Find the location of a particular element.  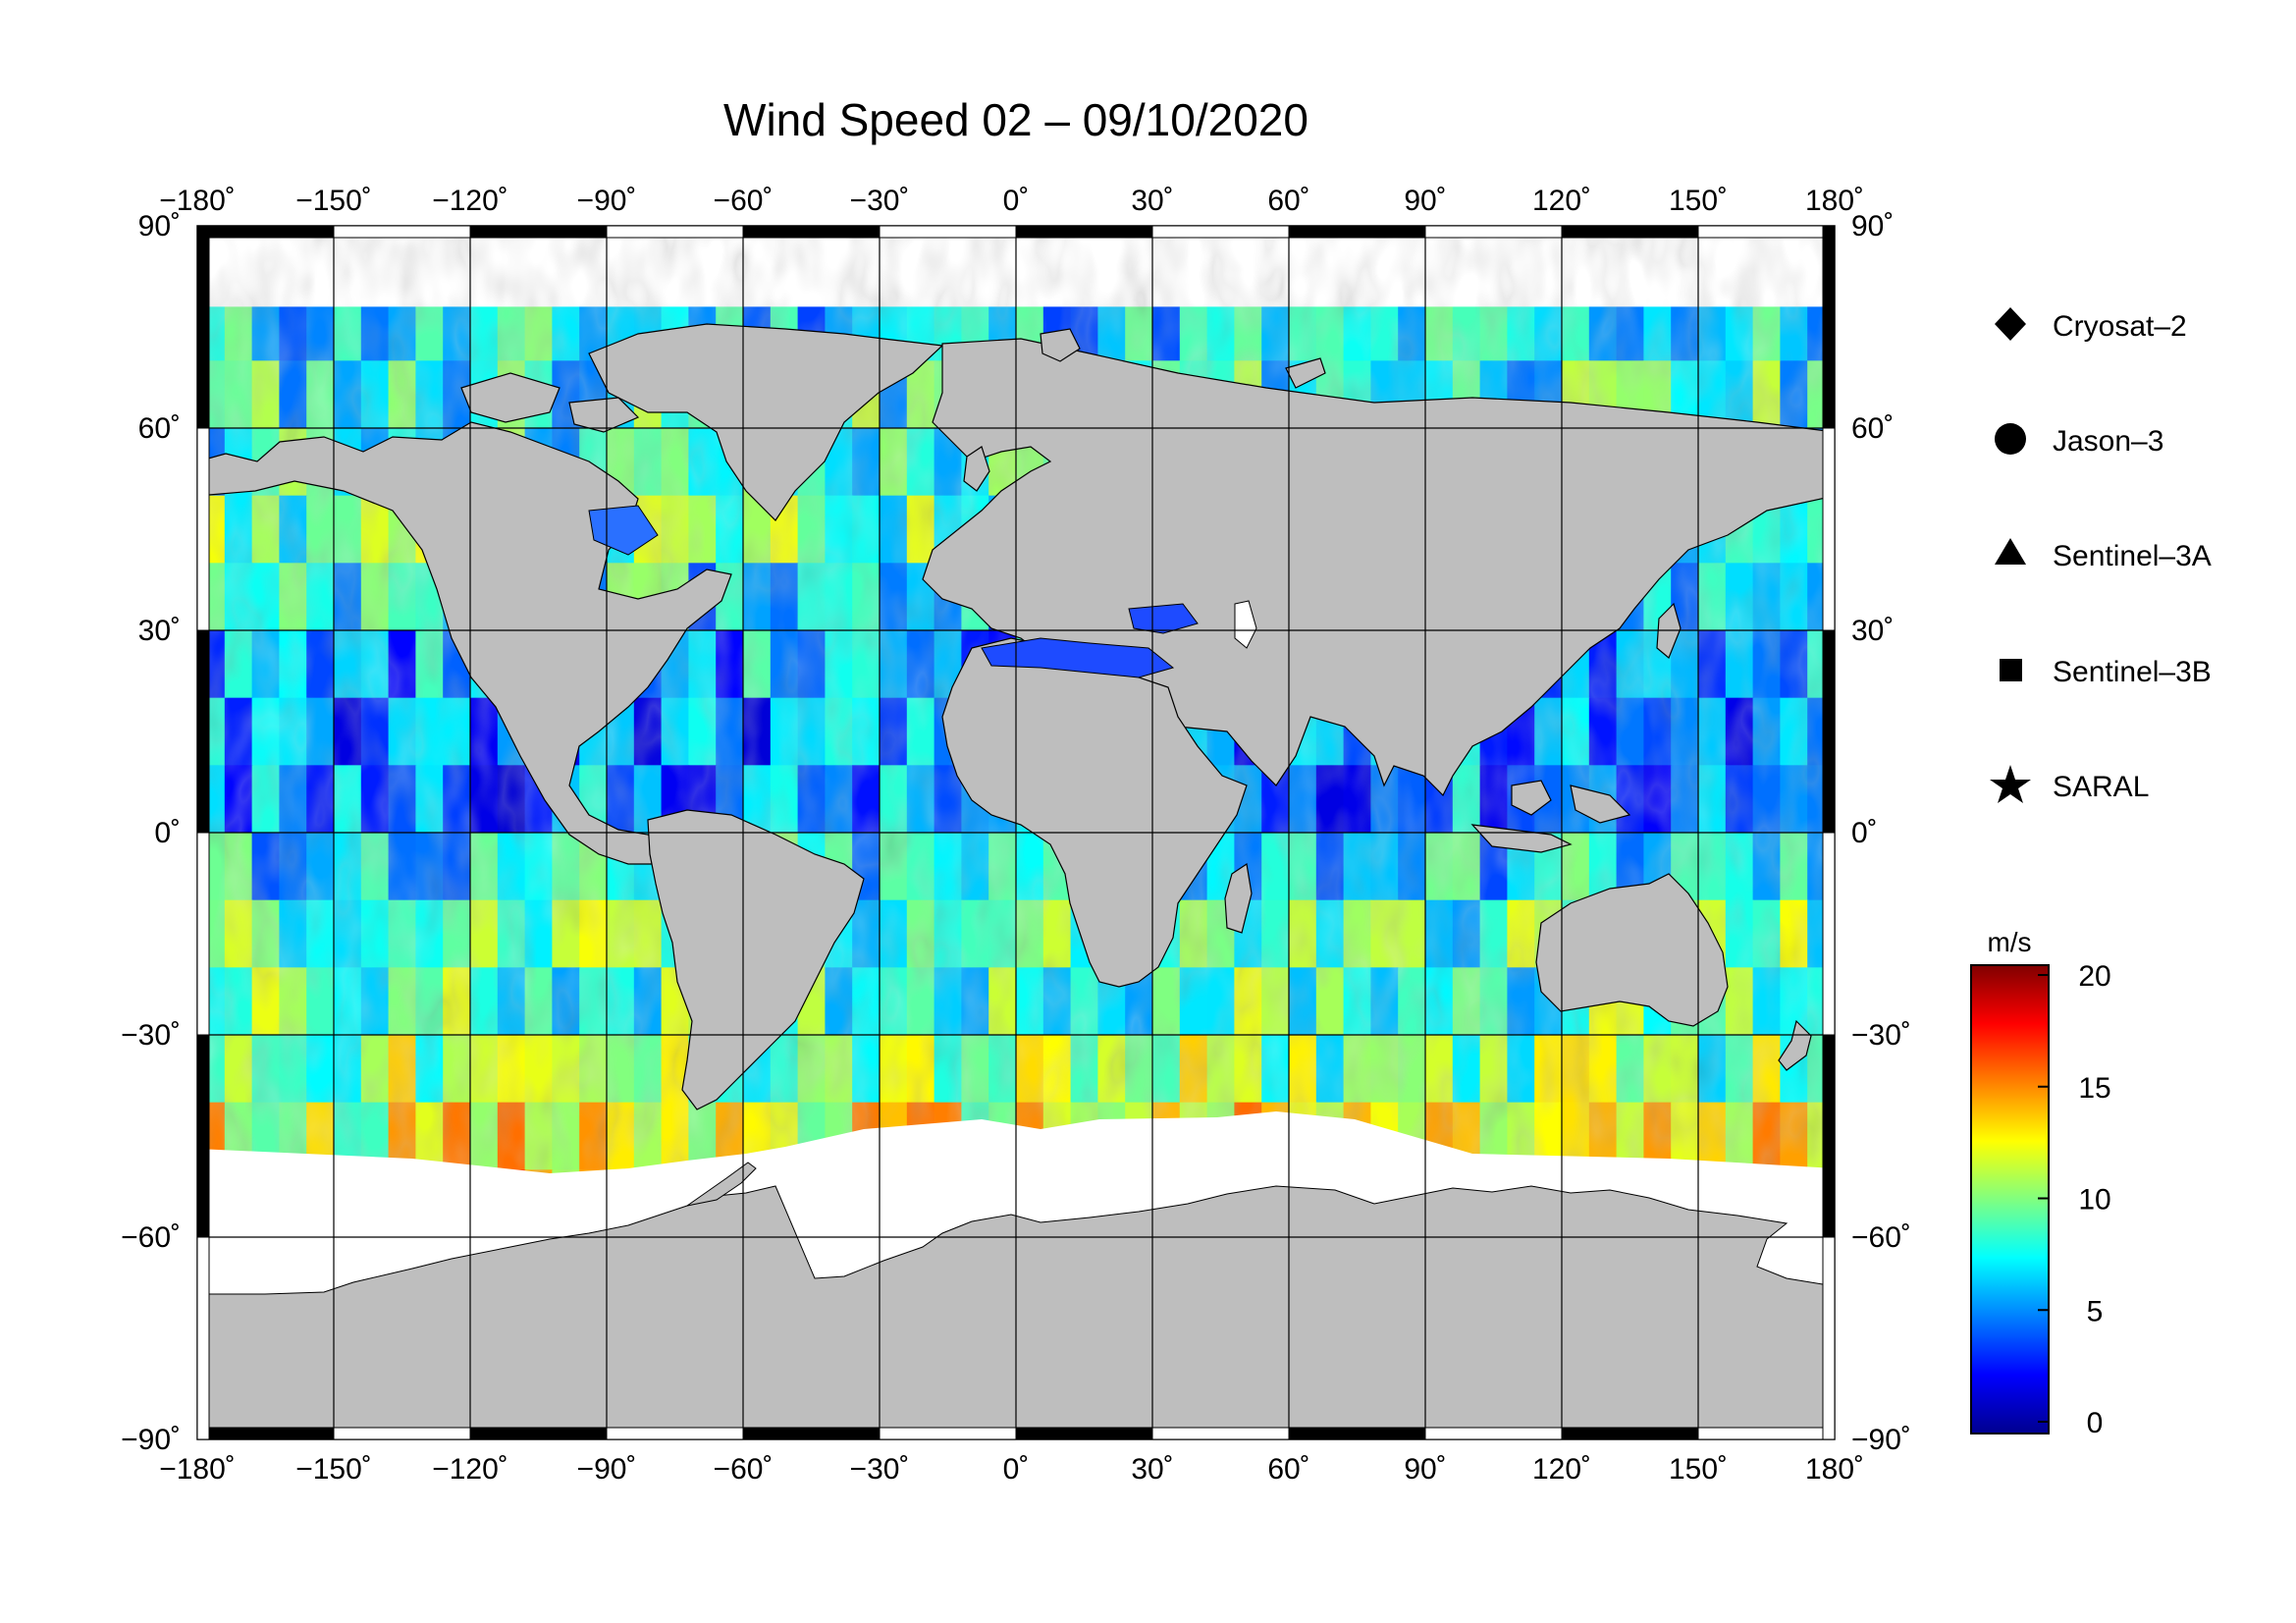

lat-tick-label-right: −30˚ is located at coordinates (1881, 1035).